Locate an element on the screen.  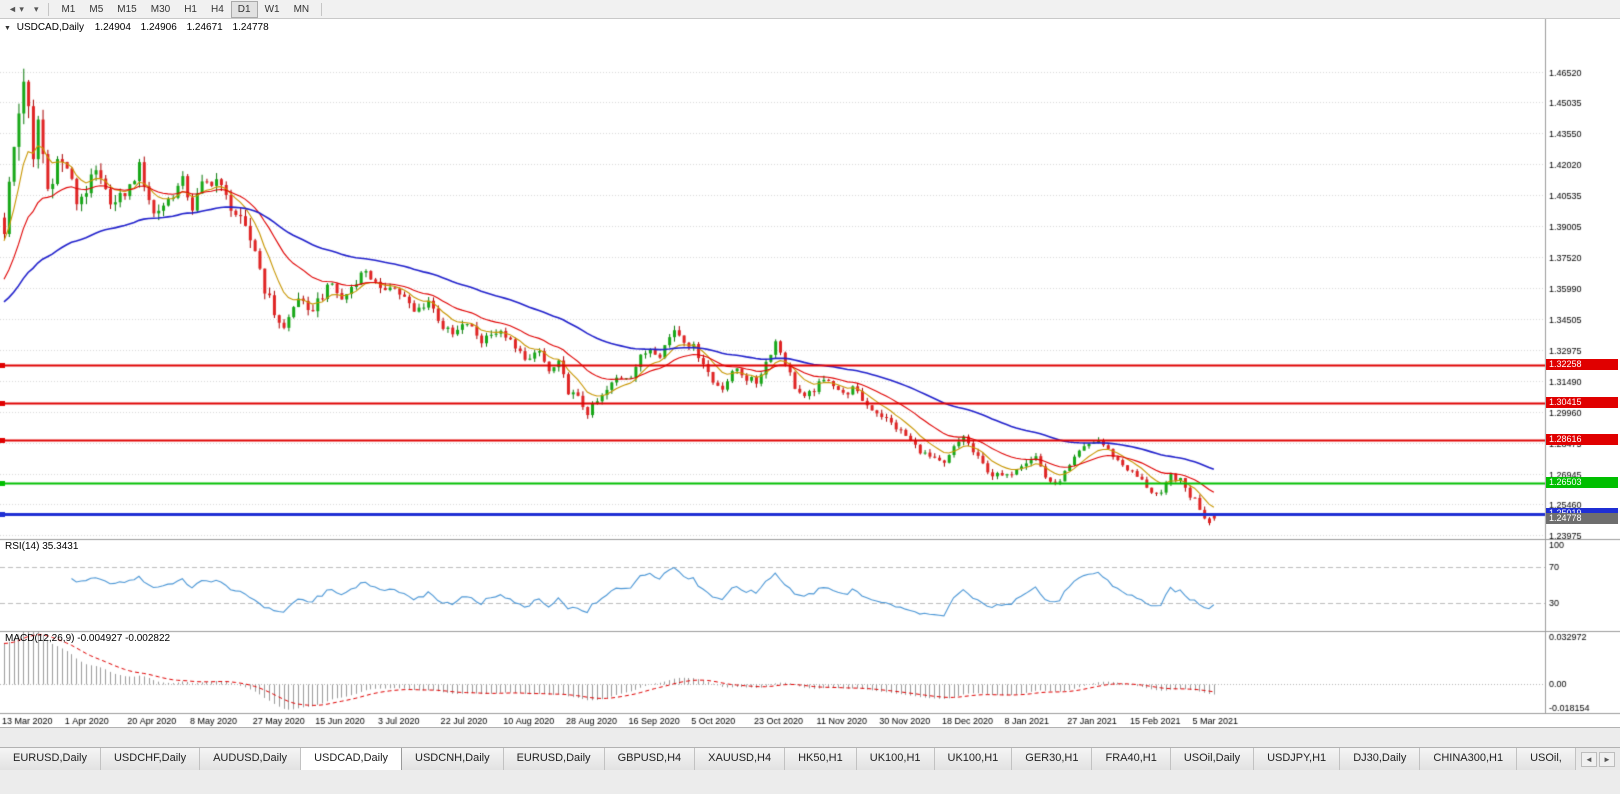
chart-tab-usdcnh-daily: USDCNH,Daily is located at coordinates (453, 759).